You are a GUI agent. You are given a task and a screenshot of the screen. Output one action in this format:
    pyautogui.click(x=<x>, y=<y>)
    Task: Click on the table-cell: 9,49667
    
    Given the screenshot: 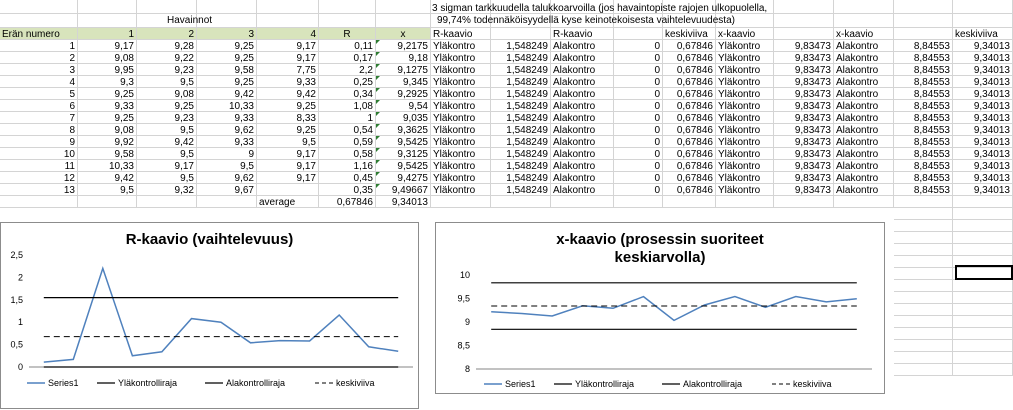 What is the action you would take?
    pyautogui.click(x=403, y=190)
    